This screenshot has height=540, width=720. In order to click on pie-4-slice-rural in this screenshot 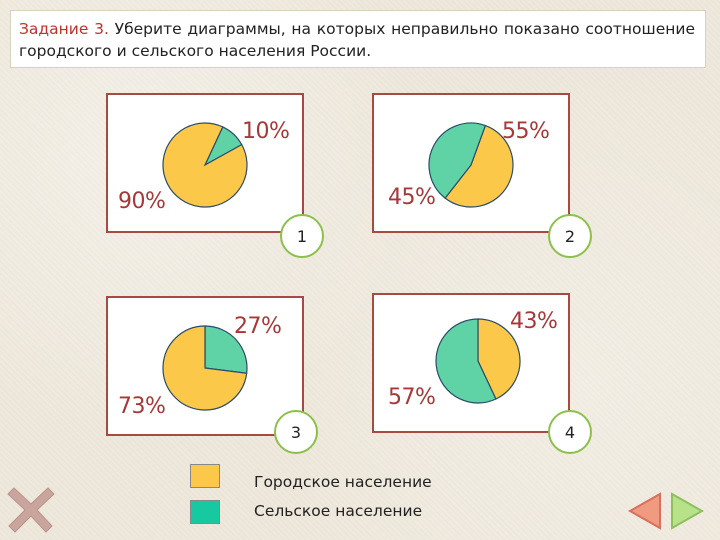, I will do `click(466, 361)`.